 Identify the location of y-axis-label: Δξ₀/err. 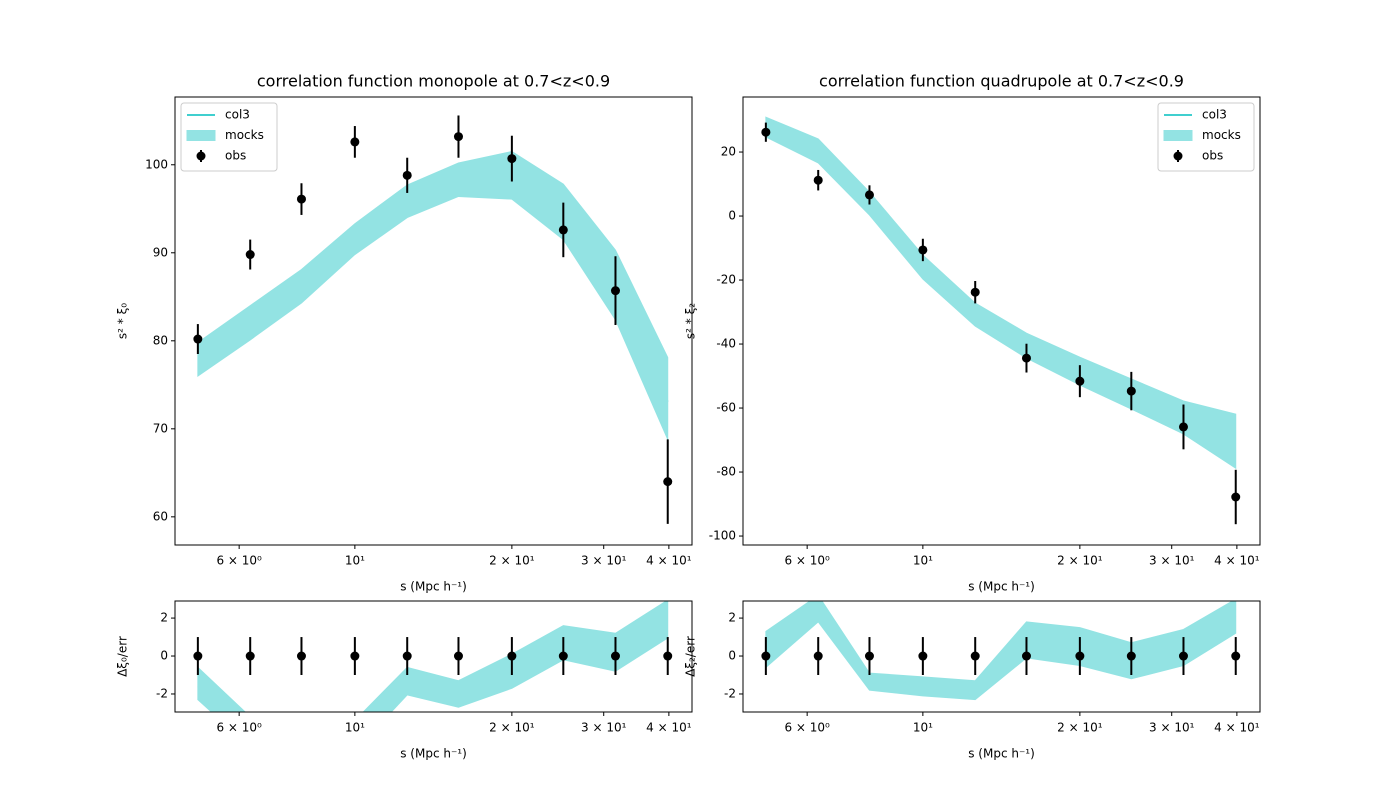
(123, 656).